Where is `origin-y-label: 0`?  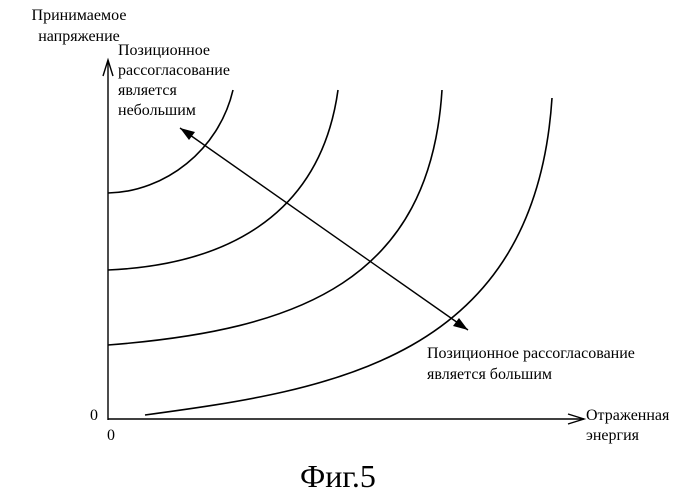 origin-y-label: 0 is located at coordinates (94, 415).